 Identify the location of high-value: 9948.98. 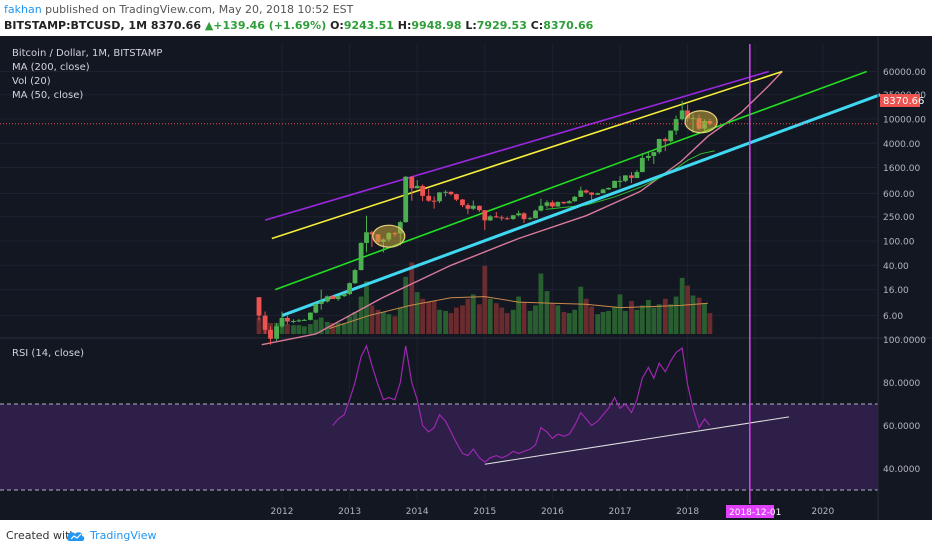
(436, 25).